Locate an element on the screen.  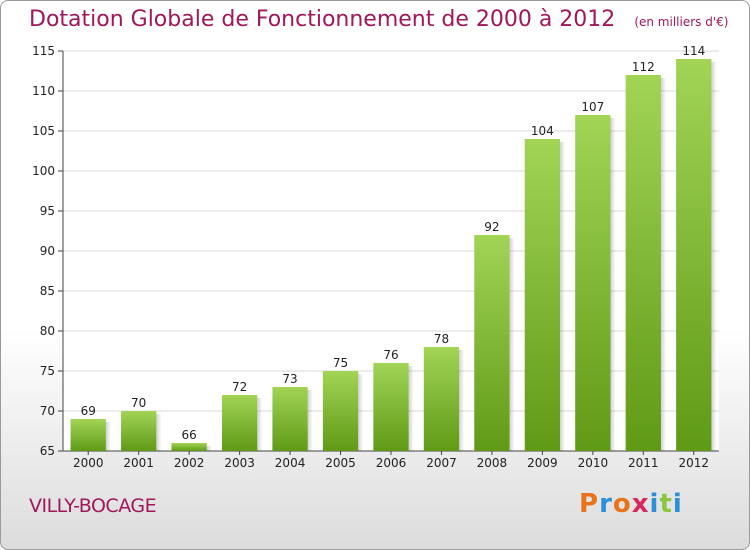
x-tick-label: 2003 is located at coordinates (239, 463).